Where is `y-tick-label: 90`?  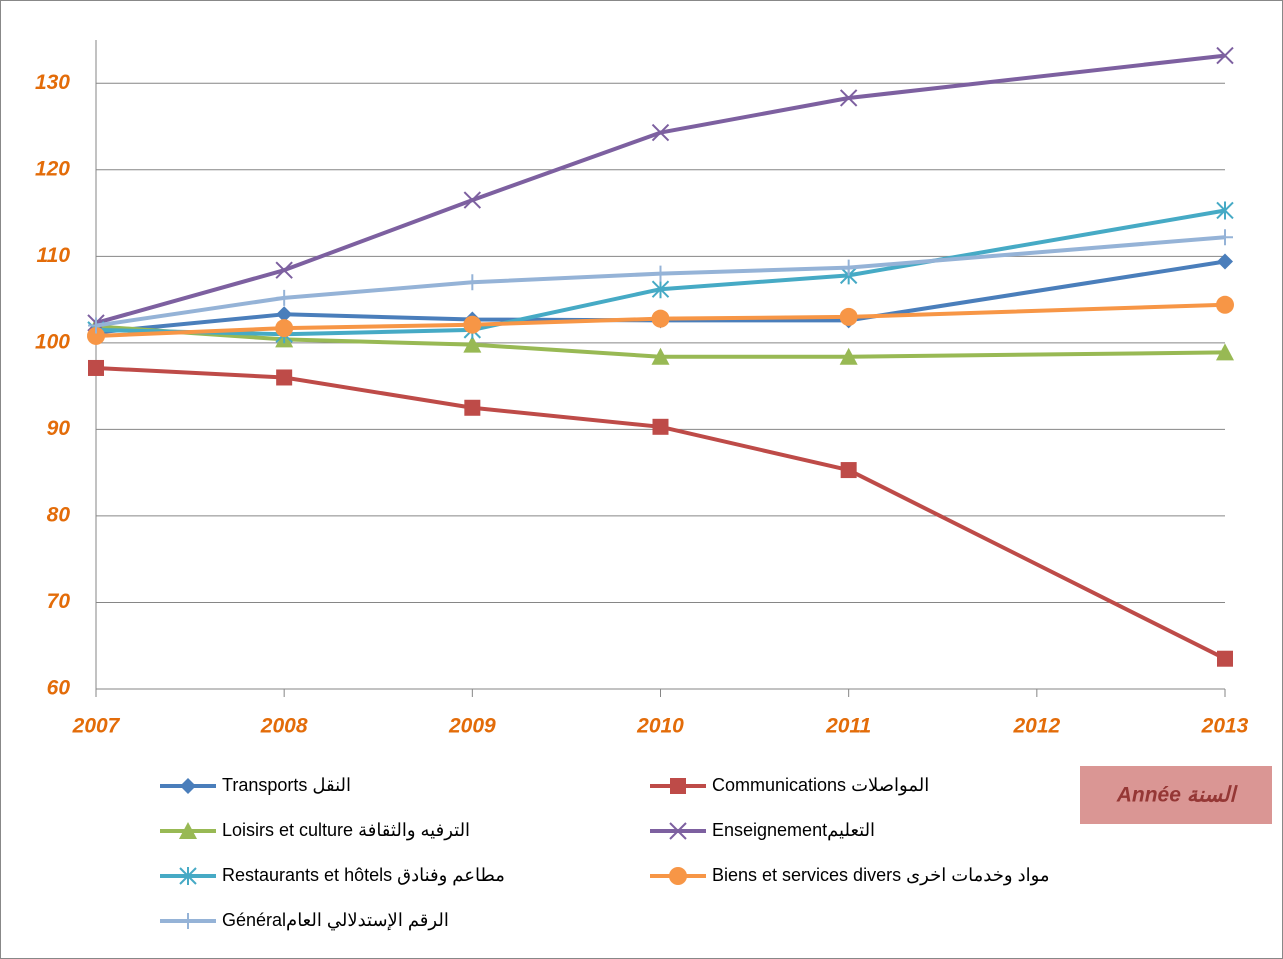 y-tick-label: 90 is located at coordinates (59, 428).